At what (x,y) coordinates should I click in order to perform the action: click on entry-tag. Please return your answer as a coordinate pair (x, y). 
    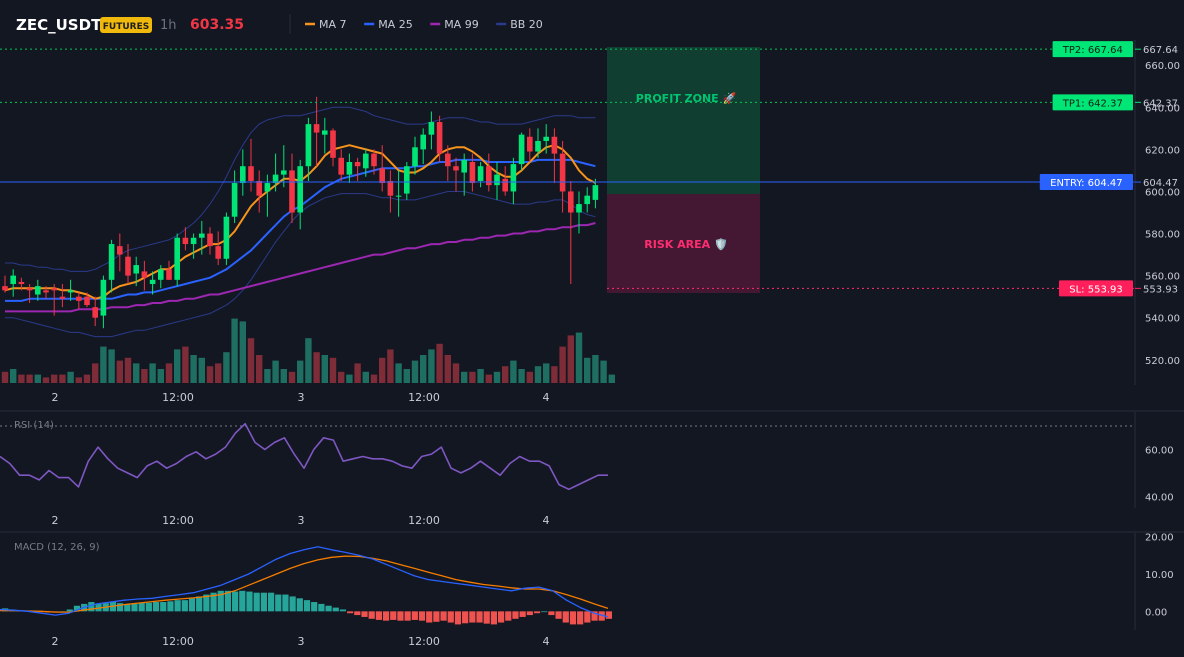
    Looking at the image, I should click on (1086, 182).